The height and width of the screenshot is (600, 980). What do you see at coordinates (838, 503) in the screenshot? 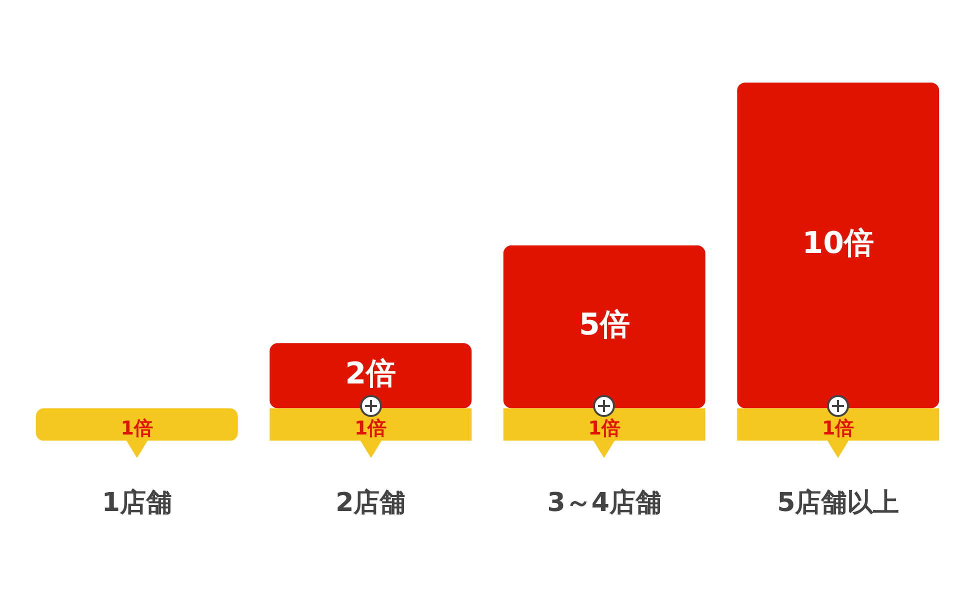
I see `x-tick-label: 5店舗以上` at bounding box center [838, 503].